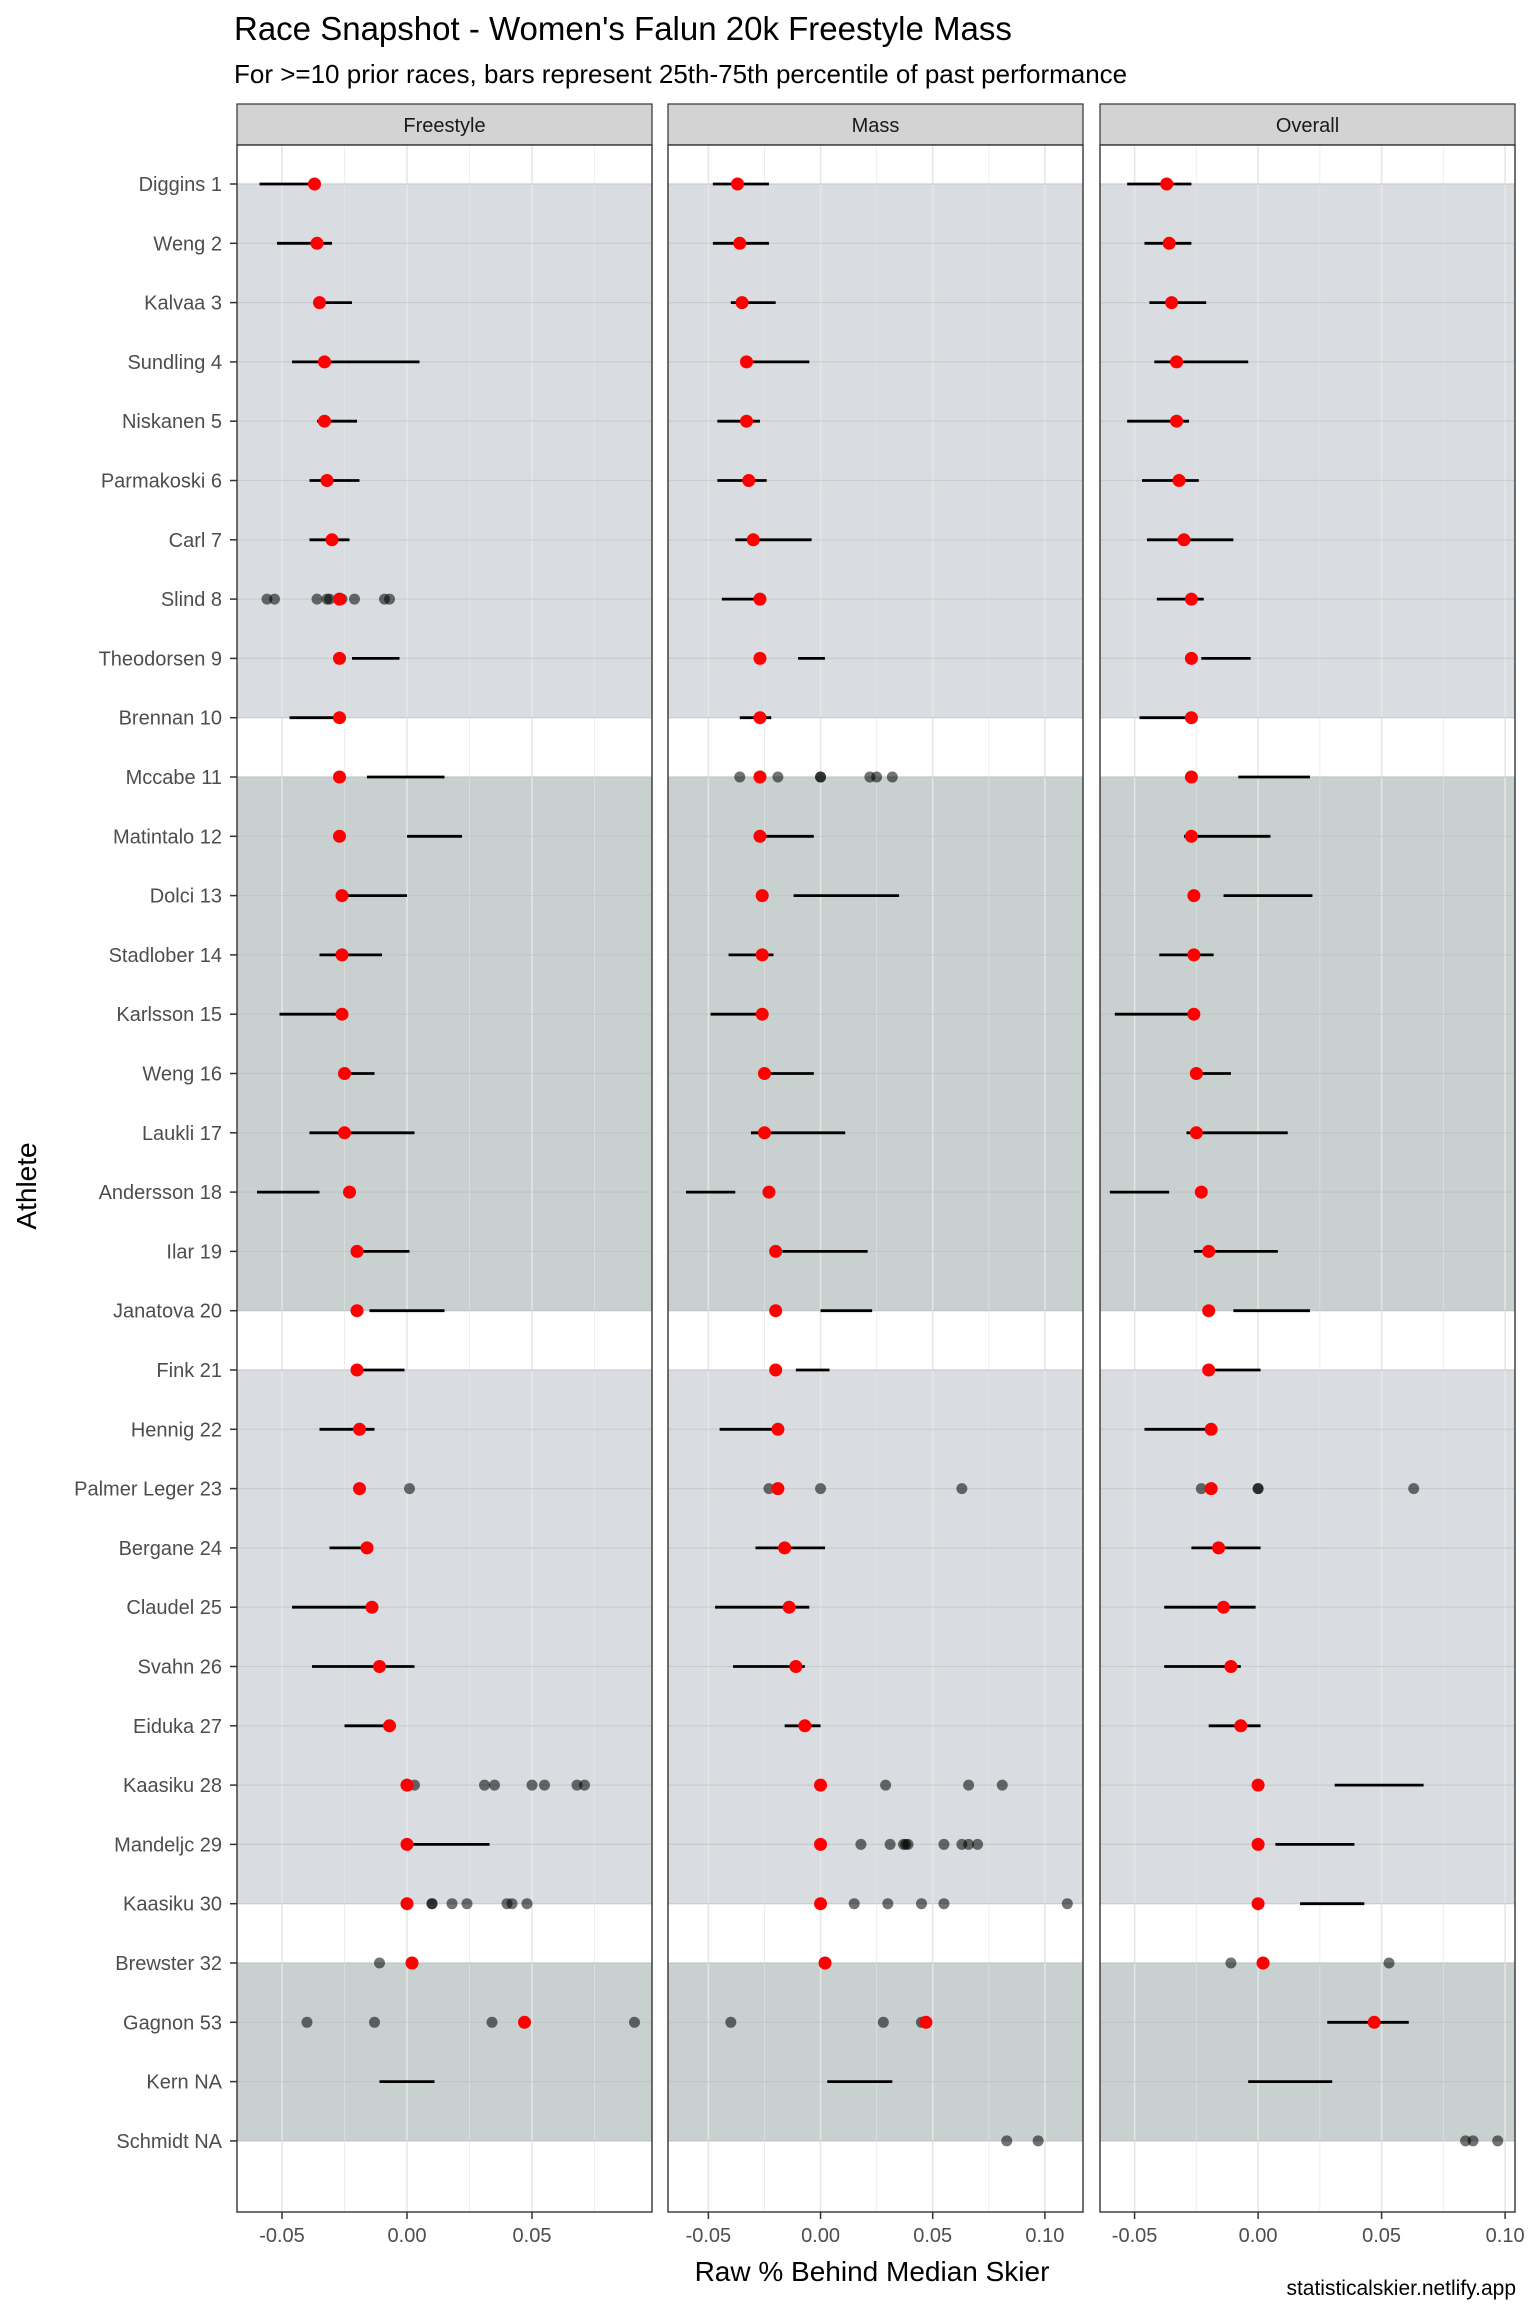 The height and width of the screenshot is (2304, 1536). I want to click on x-tick-label: 0.00, so click(1258, 2236).